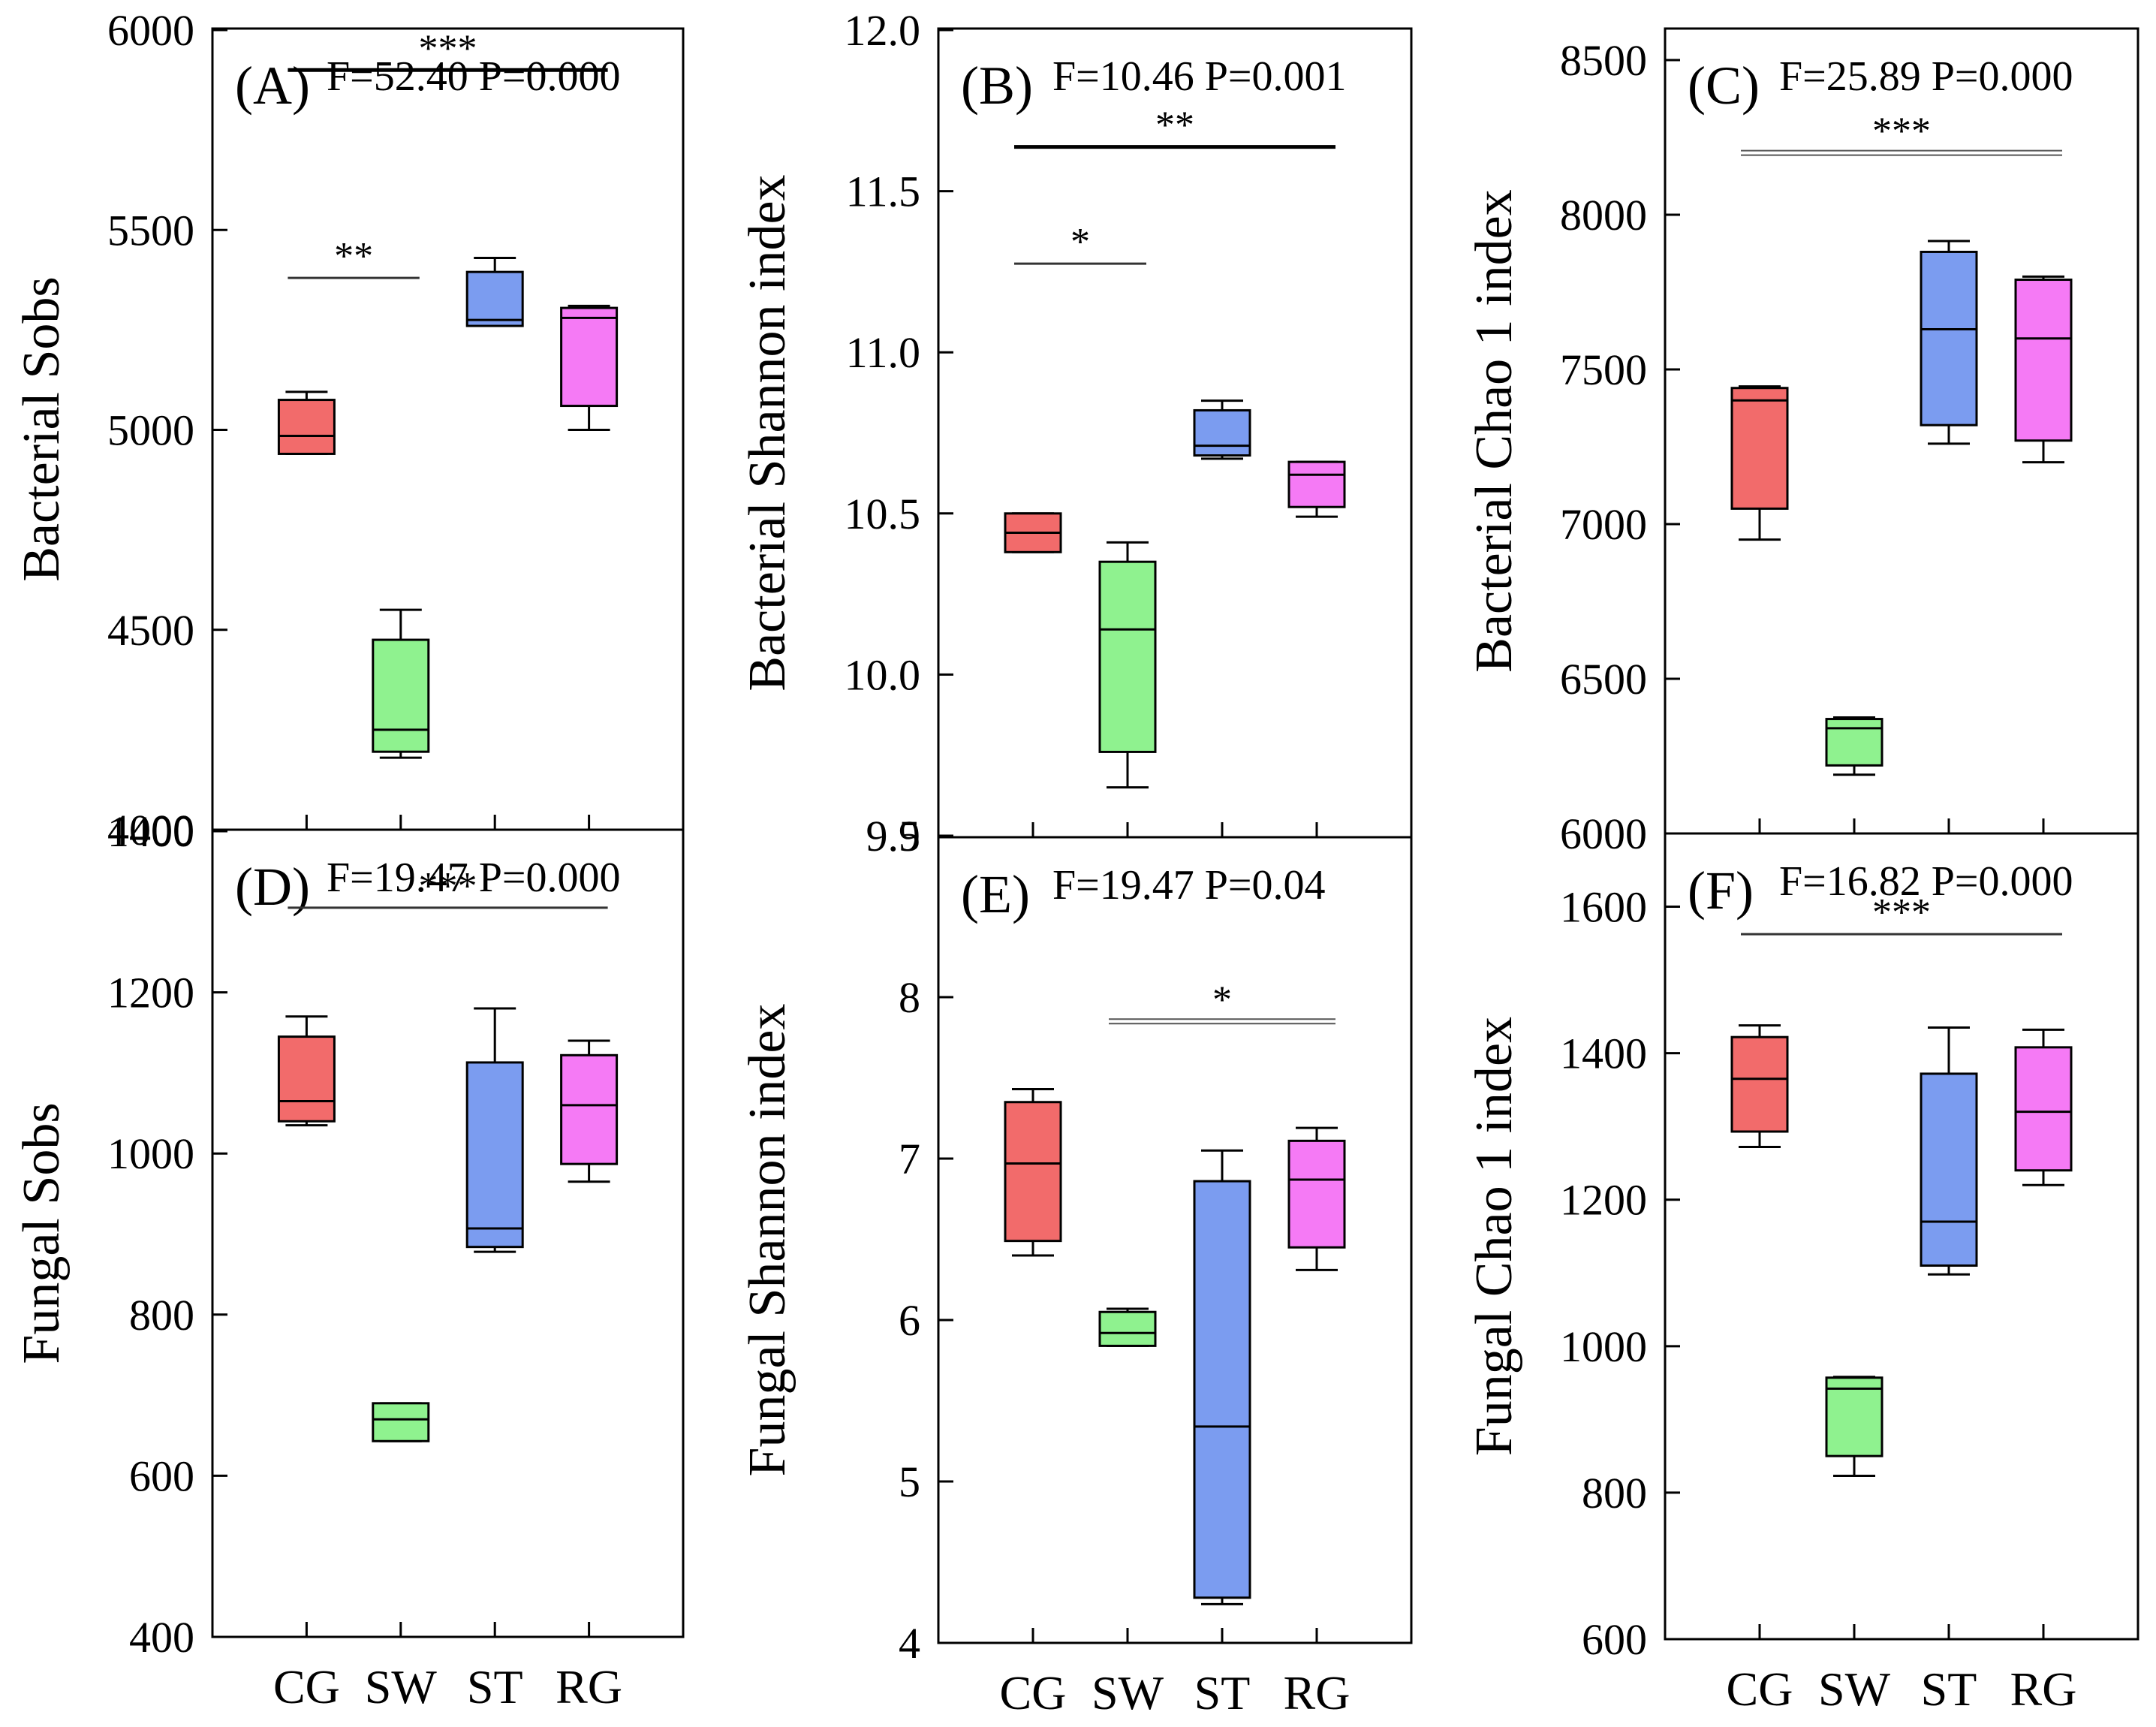  Describe the element at coordinates (1721, 891) in the screenshot. I see `panel-label: (F)` at that location.